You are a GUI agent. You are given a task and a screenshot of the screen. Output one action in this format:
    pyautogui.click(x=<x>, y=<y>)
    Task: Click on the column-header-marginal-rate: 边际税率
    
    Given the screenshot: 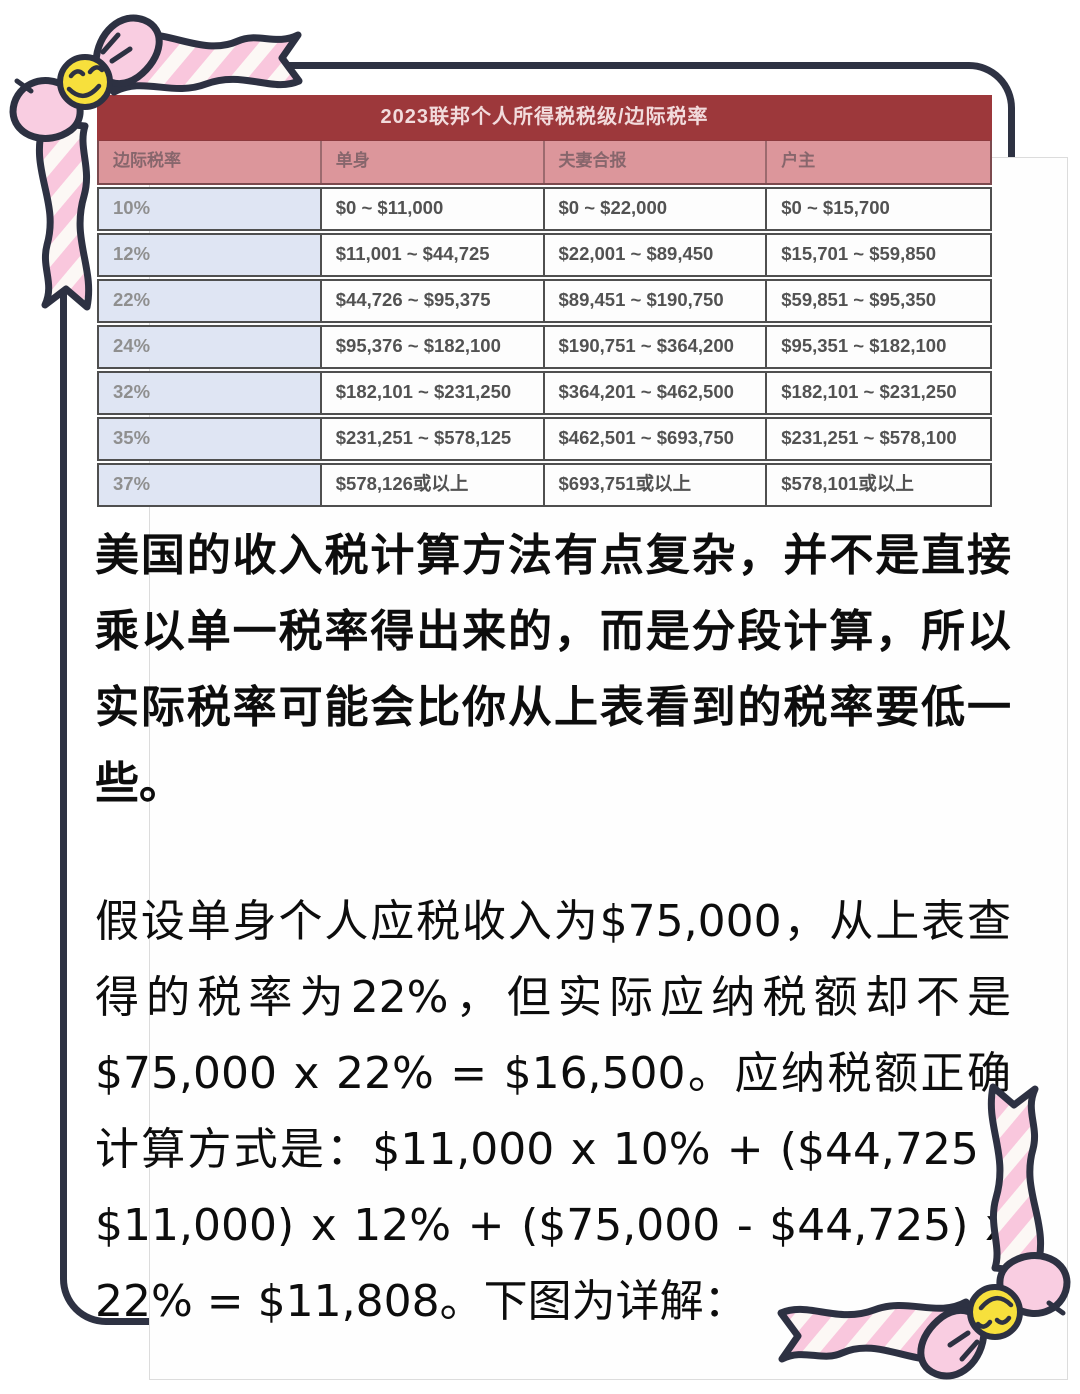 What is the action you would take?
    pyautogui.click(x=210, y=162)
    